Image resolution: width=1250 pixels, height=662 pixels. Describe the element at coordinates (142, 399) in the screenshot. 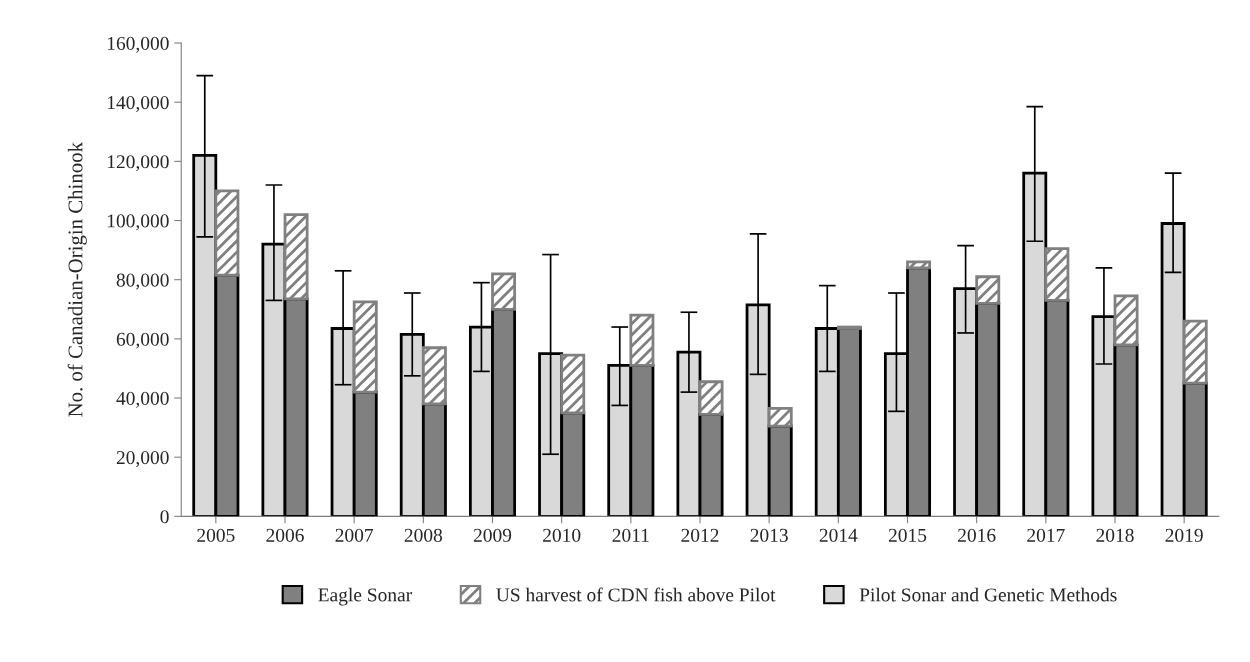

I see `y-tick-label: 40,000` at that location.